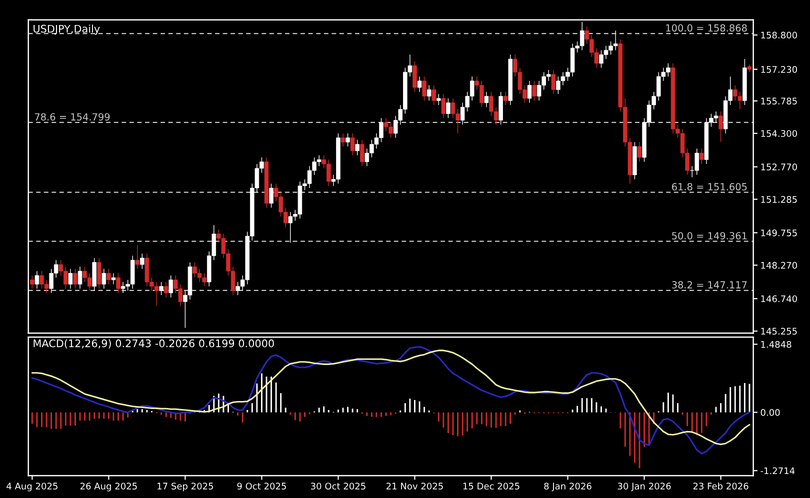 The image size is (810, 498). What do you see at coordinates (770, 412) in the screenshot?
I see `y-tick-label: 0.00` at bounding box center [770, 412].